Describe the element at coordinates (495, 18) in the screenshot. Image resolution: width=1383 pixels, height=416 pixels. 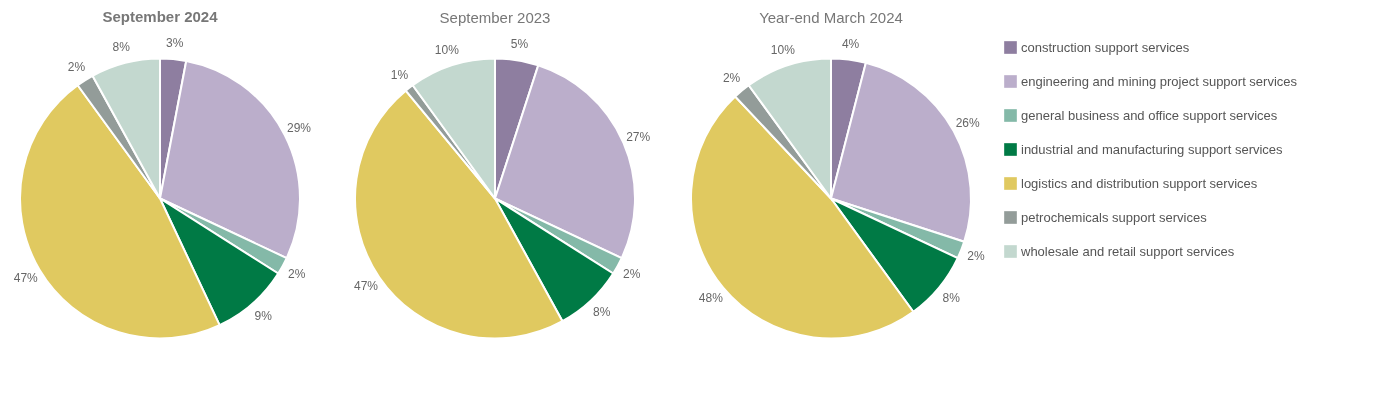
I see `chart-title: September 2023` at that location.